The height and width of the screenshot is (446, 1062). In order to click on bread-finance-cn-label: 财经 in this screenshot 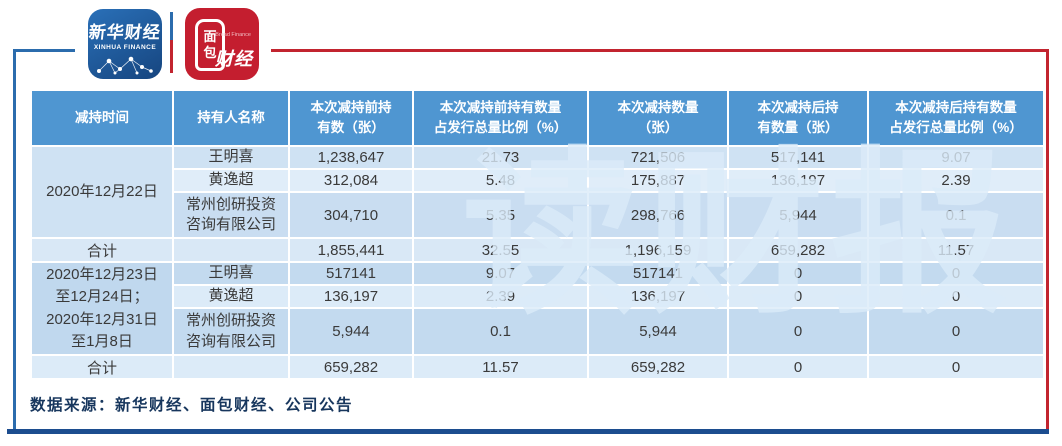, I will do `click(234, 59)`.